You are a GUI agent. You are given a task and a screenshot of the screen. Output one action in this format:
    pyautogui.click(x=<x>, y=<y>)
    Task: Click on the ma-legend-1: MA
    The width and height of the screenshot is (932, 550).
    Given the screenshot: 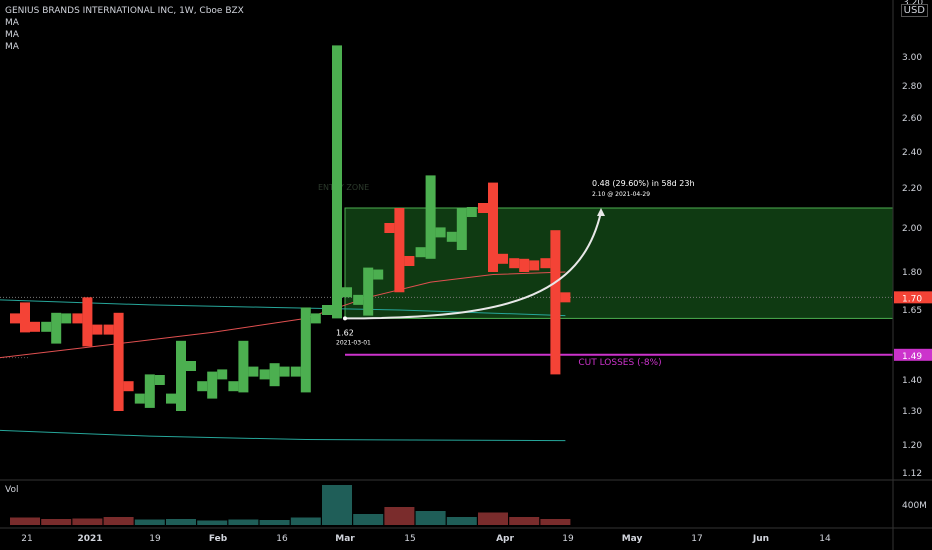 What is the action you would take?
    pyautogui.click(x=12, y=23)
    